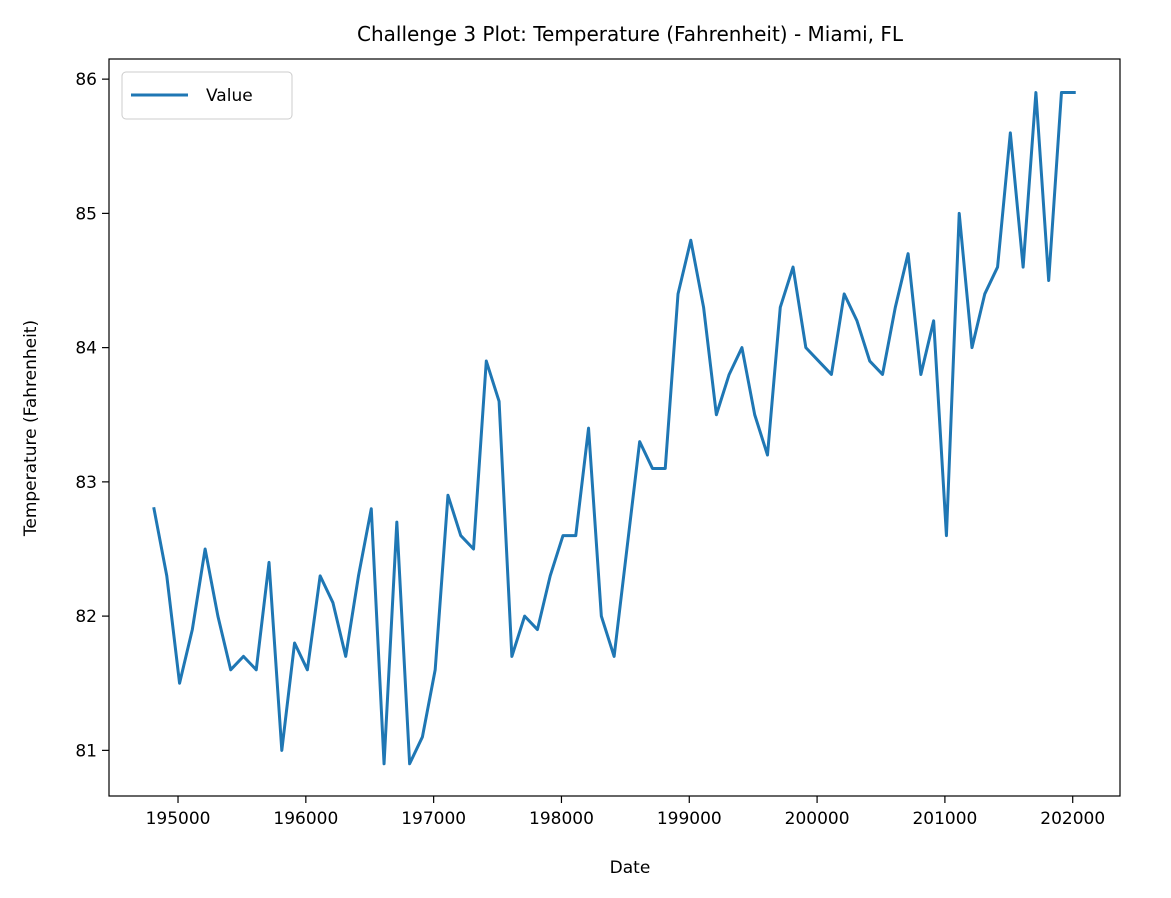  I want to click on x-tick-label: 200000, so click(817, 819).